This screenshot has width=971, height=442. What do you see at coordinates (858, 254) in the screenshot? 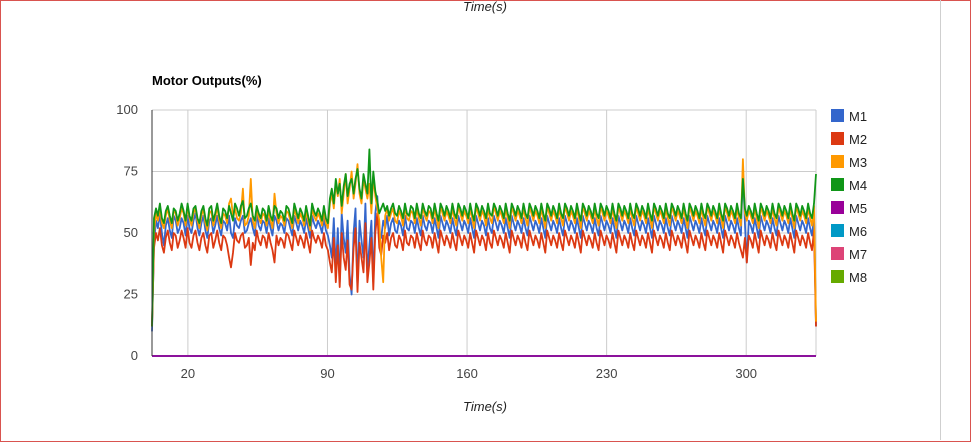
I see `legend-label: M7` at bounding box center [858, 254].